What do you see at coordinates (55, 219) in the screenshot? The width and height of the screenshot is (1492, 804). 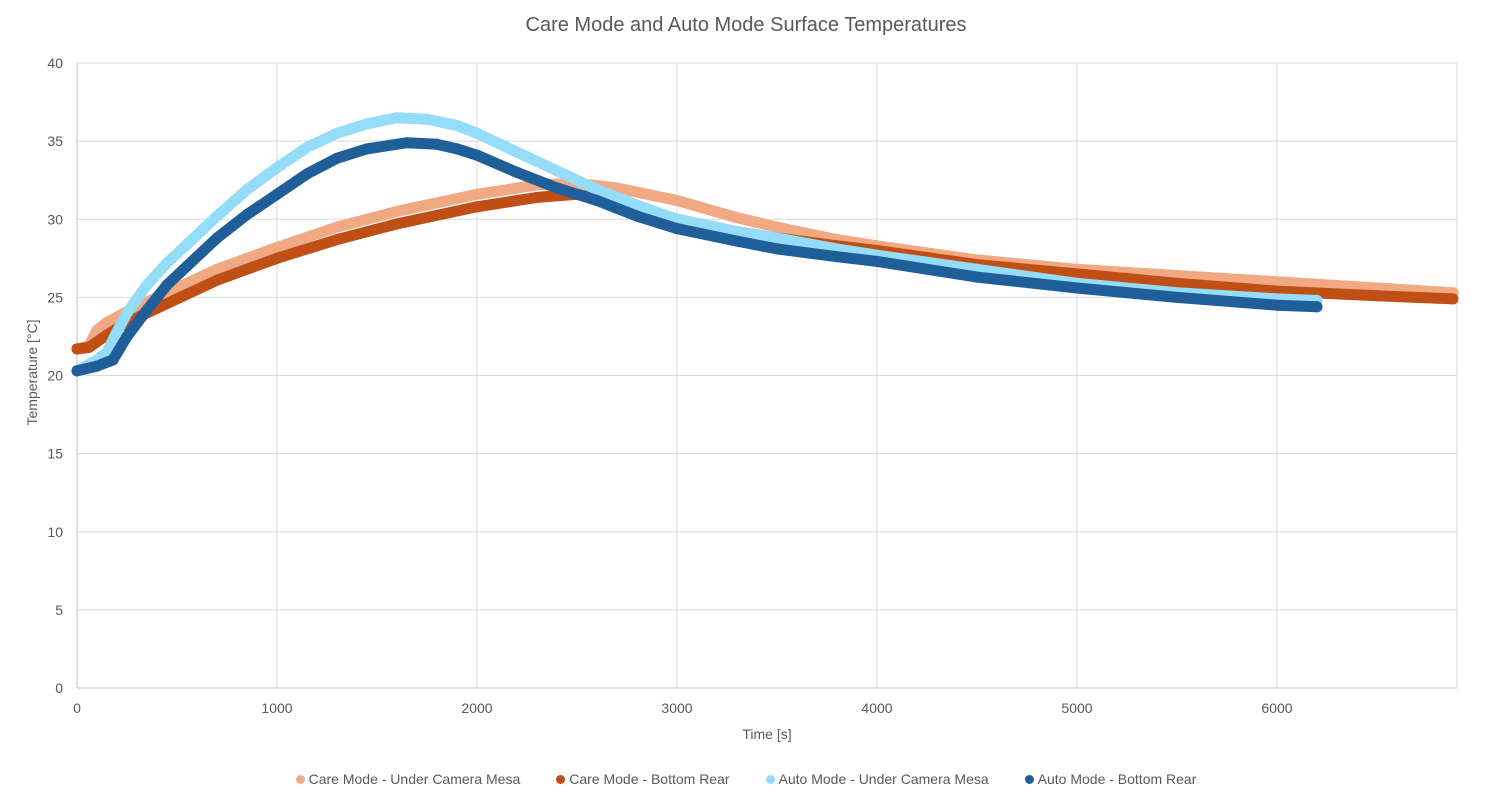 I see `y-tick-label: 30` at bounding box center [55, 219].